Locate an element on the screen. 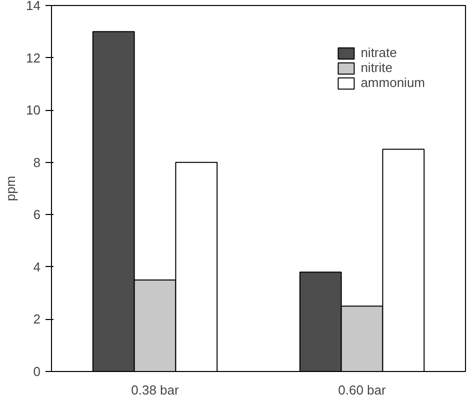 This screenshot has height=404, width=475. y-tick-label: 10 is located at coordinates (33, 110).